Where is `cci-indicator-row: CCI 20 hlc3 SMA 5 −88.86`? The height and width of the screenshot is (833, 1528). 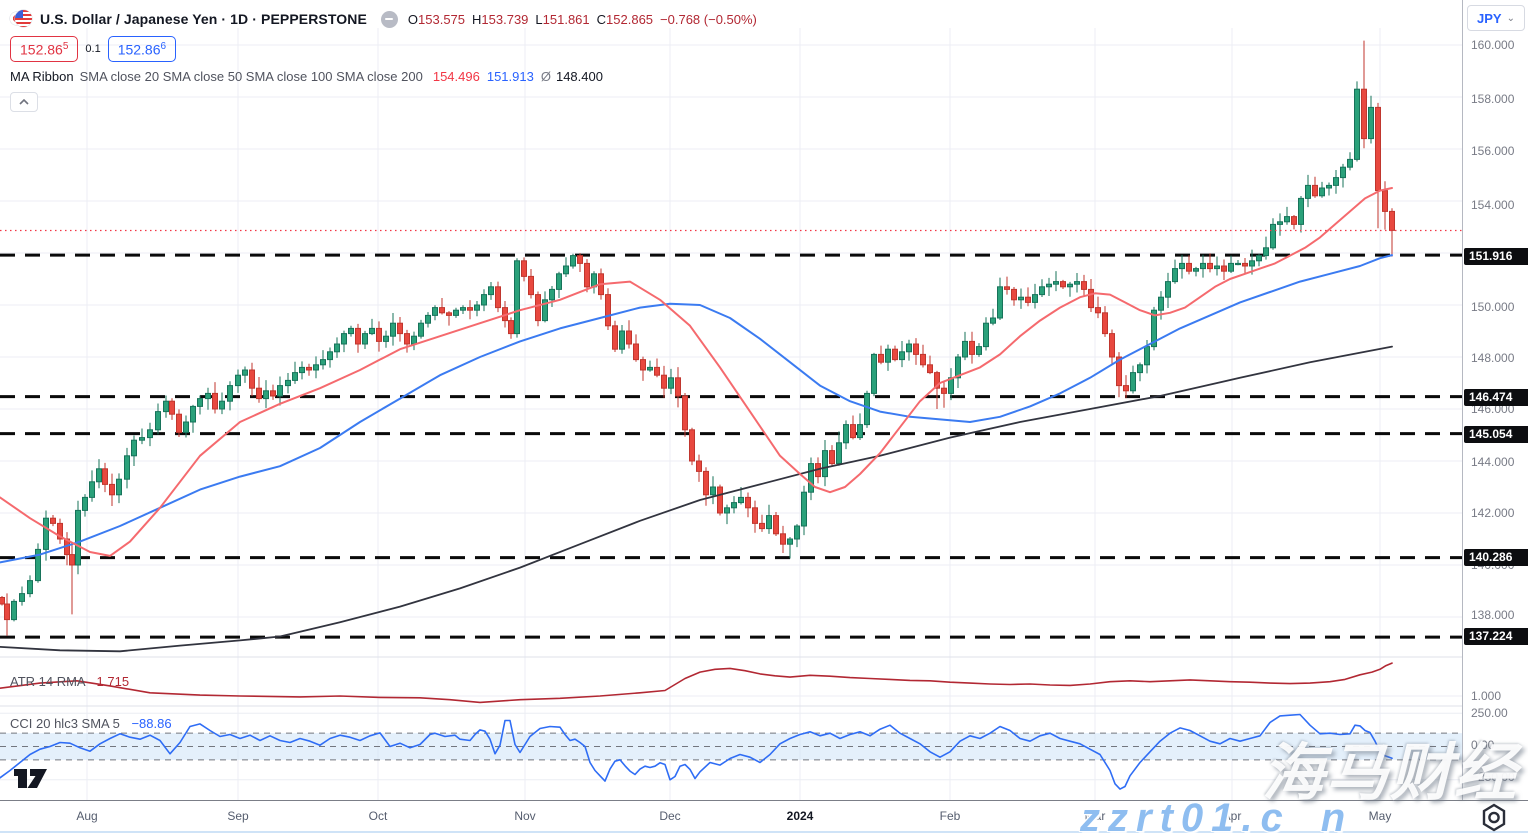 cci-indicator-row: CCI 20 hlc3 SMA 5 −88.86 is located at coordinates (91, 723).